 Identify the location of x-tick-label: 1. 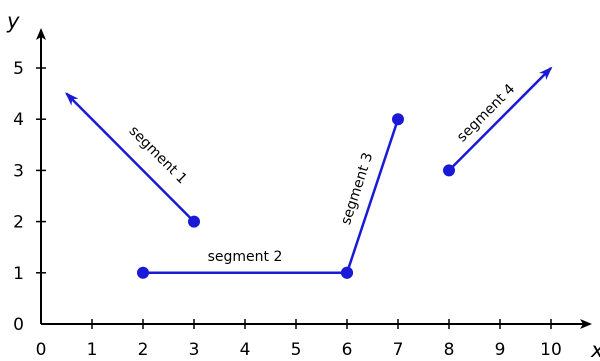
(92, 350).